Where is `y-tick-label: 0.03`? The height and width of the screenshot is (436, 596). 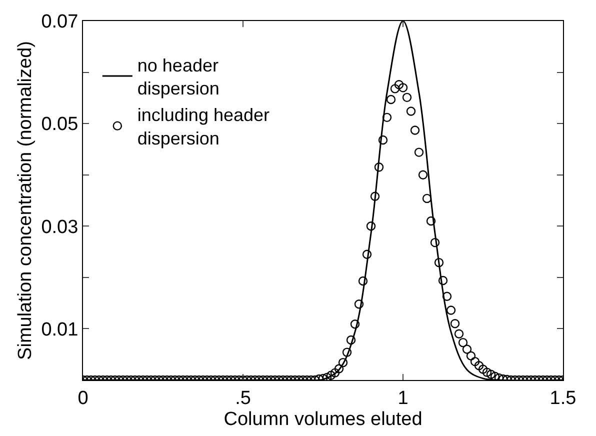 y-tick-label: 0.03 is located at coordinates (59, 227).